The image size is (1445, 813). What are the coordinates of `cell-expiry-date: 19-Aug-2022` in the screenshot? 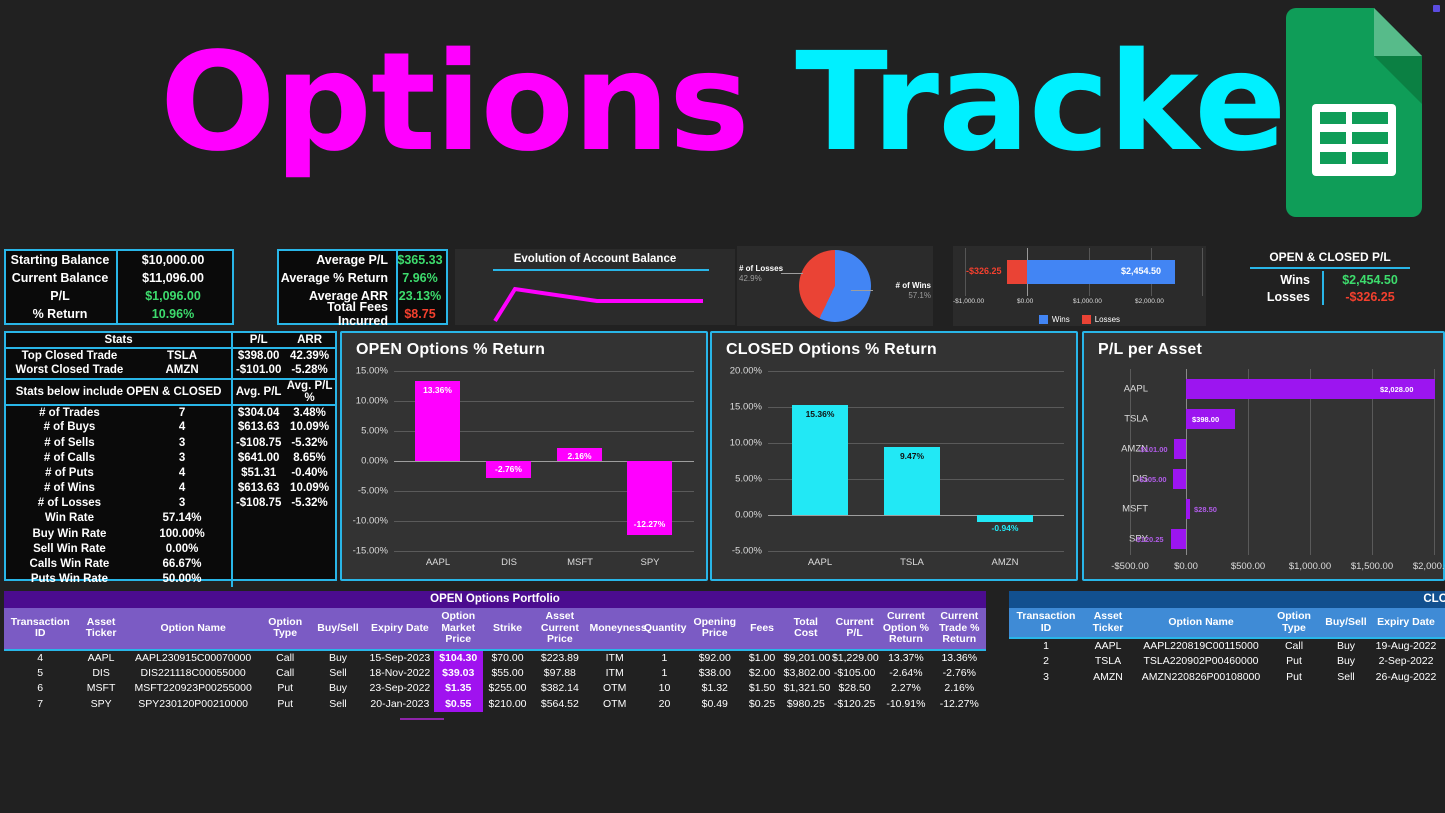 It's located at (1406, 646).